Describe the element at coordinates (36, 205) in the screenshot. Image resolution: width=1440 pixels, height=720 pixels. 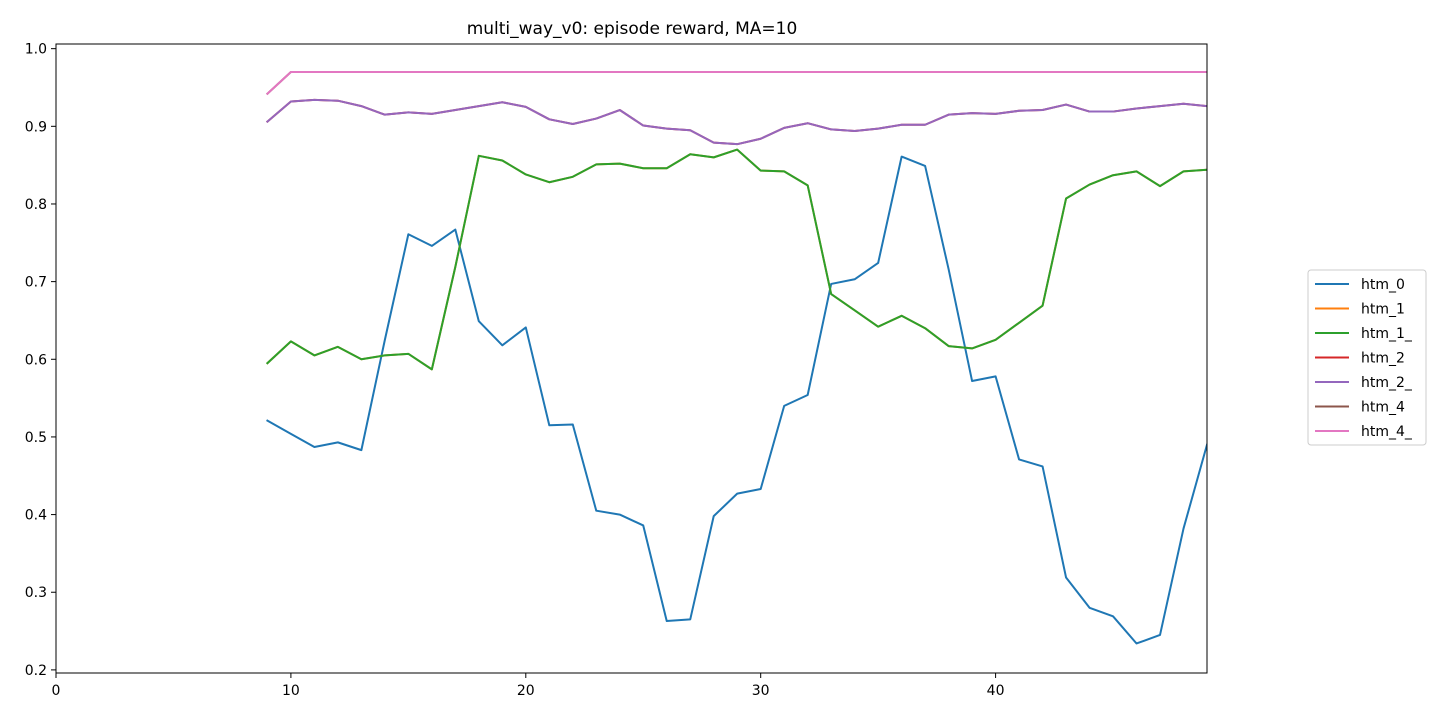
I see `y-tick-label: 0.8` at that location.